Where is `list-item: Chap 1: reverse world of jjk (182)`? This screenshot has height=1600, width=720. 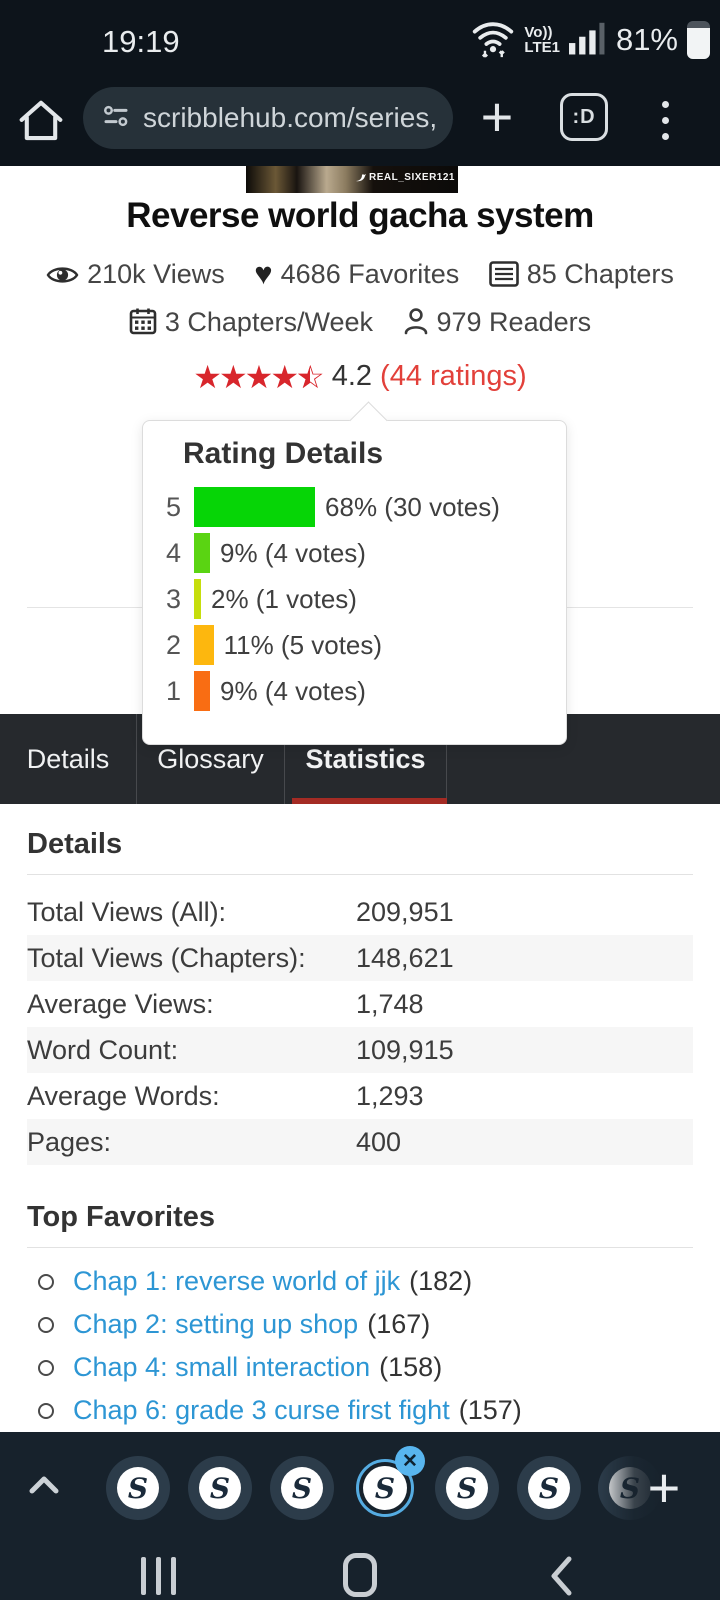 list-item: Chap 1: reverse world of jjk (182) is located at coordinates (360, 1281).